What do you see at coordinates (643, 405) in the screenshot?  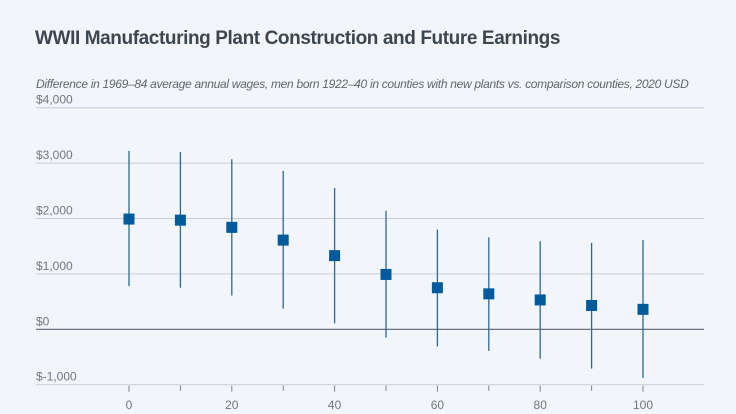 I see `x-tick-label: 100` at bounding box center [643, 405].